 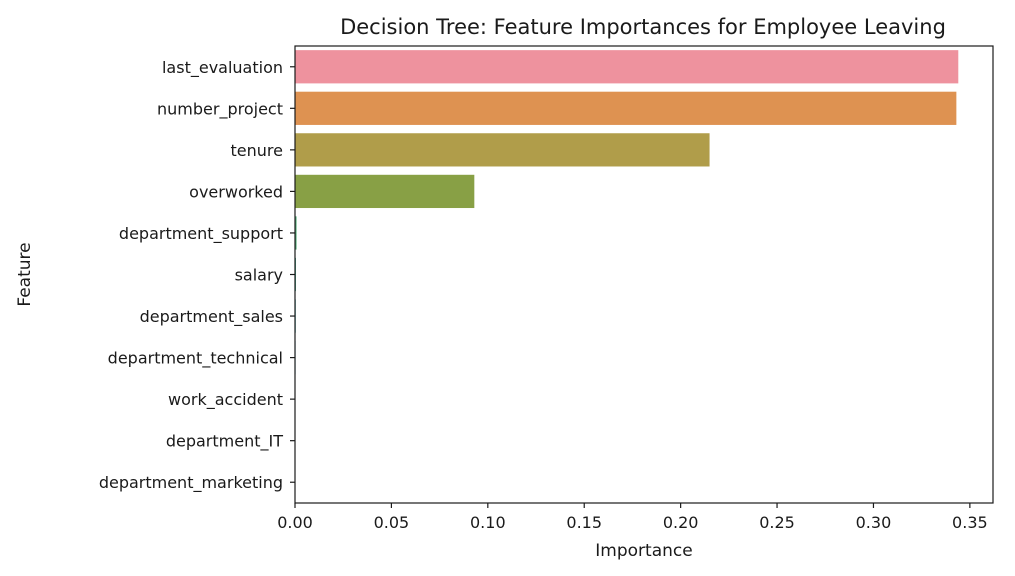 I want to click on y-tick-label: last_evaluation, so click(x=222, y=68).